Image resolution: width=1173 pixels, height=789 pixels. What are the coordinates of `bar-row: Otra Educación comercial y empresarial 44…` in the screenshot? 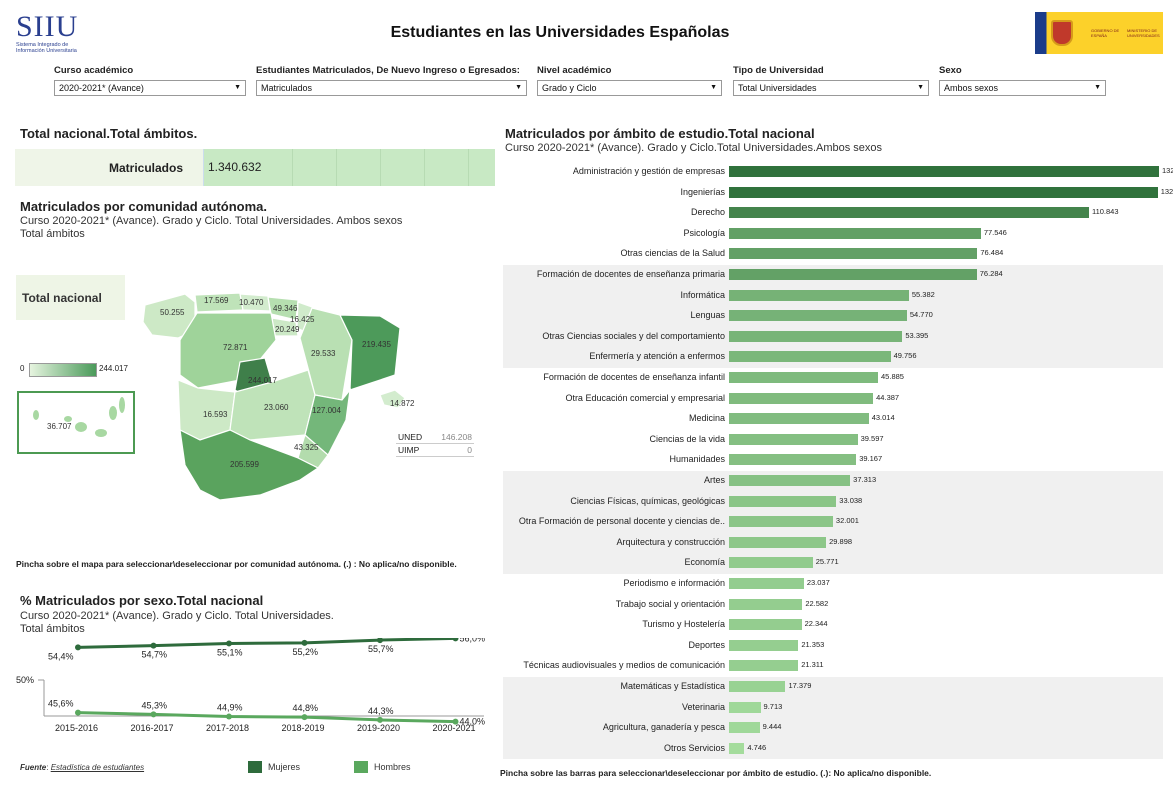 It's located at (833, 399).